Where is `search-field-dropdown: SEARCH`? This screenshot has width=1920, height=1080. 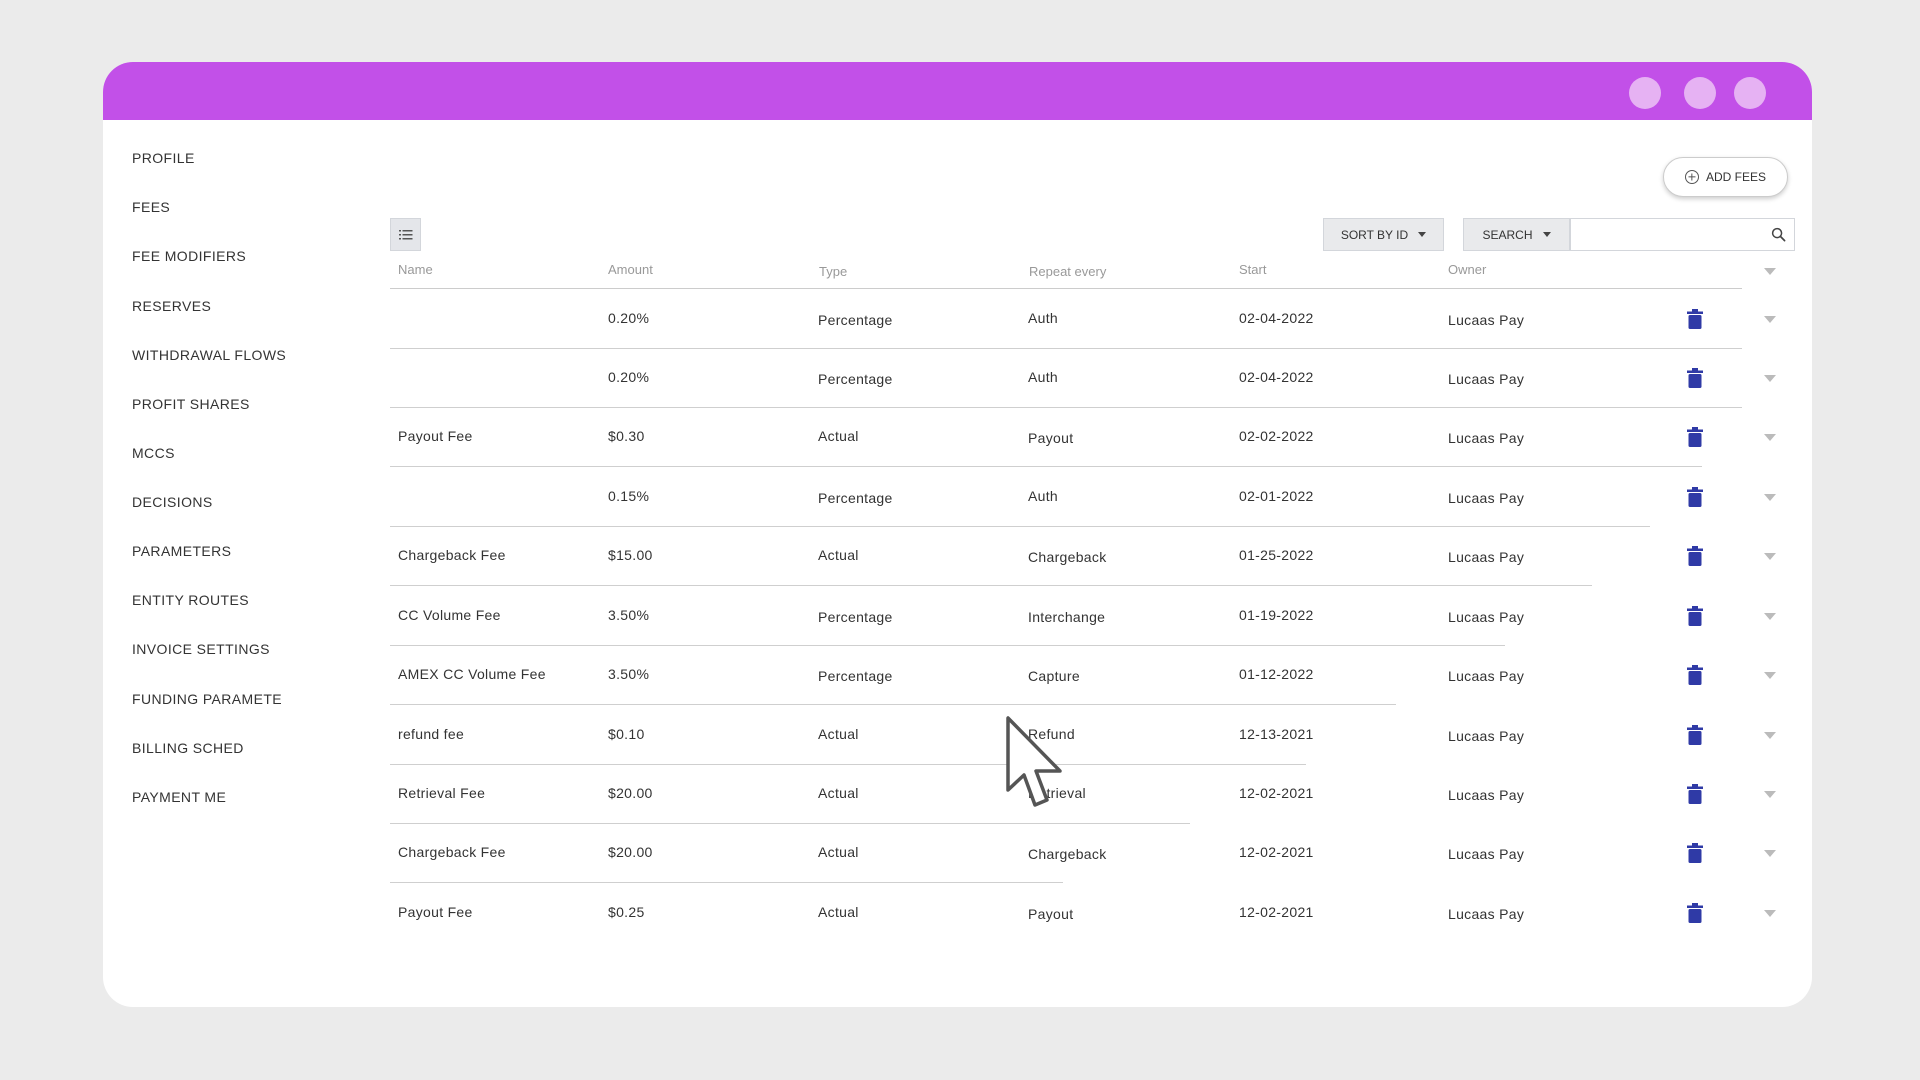 search-field-dropdown: SEARCH is located at coordinates (1516, 234).